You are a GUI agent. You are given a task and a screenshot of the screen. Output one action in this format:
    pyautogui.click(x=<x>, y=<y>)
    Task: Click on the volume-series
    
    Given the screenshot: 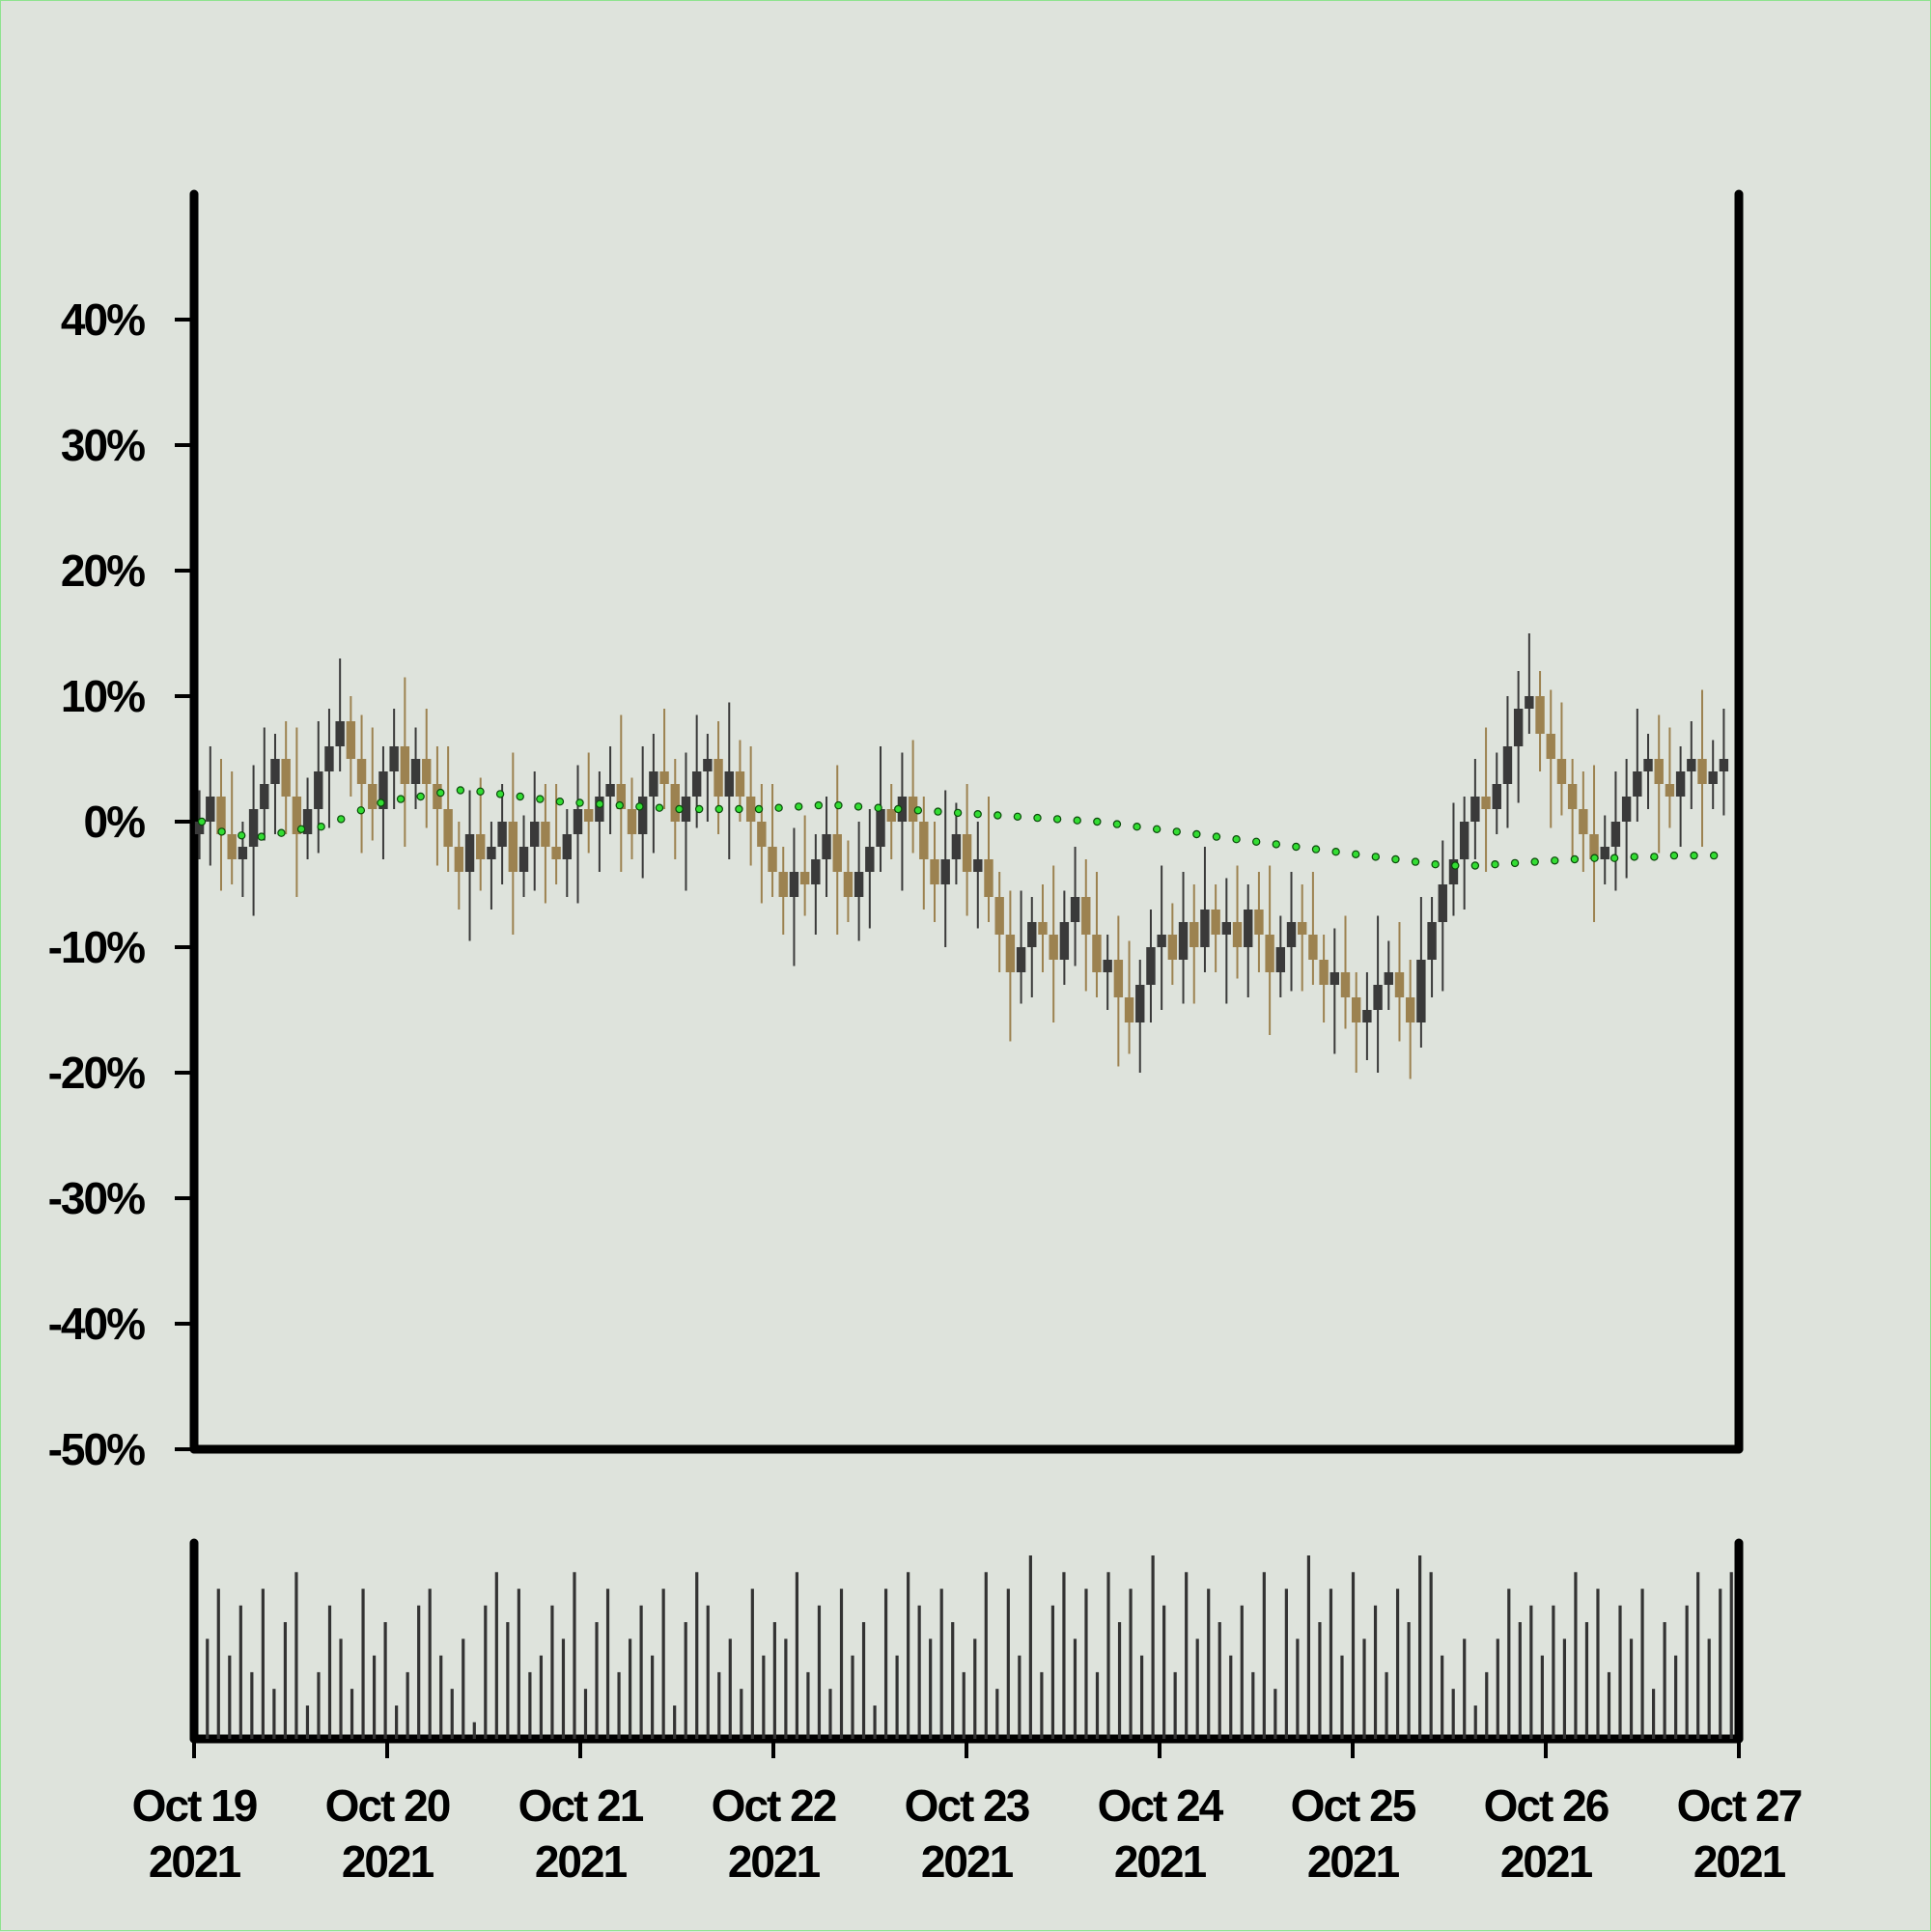 What is the action you would take?
    pyautogui.click(x=969, y=1647)
    